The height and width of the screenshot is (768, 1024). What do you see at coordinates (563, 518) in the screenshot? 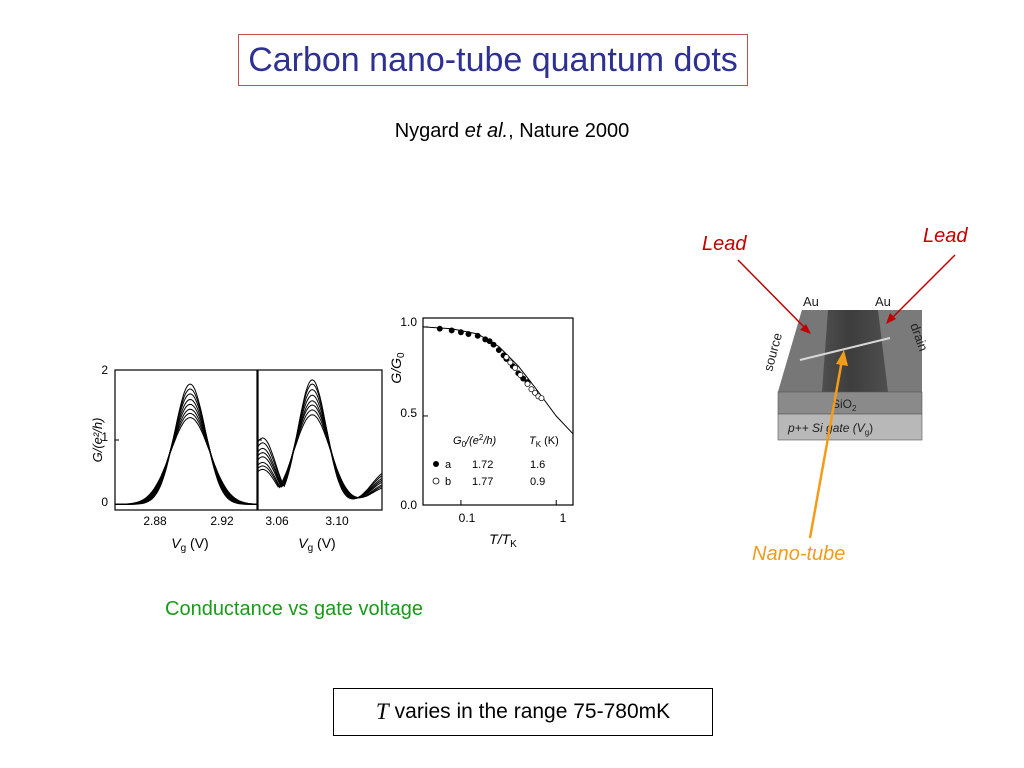
I see `plot3-xtick-1: 1` at bounding box center [563, 518].